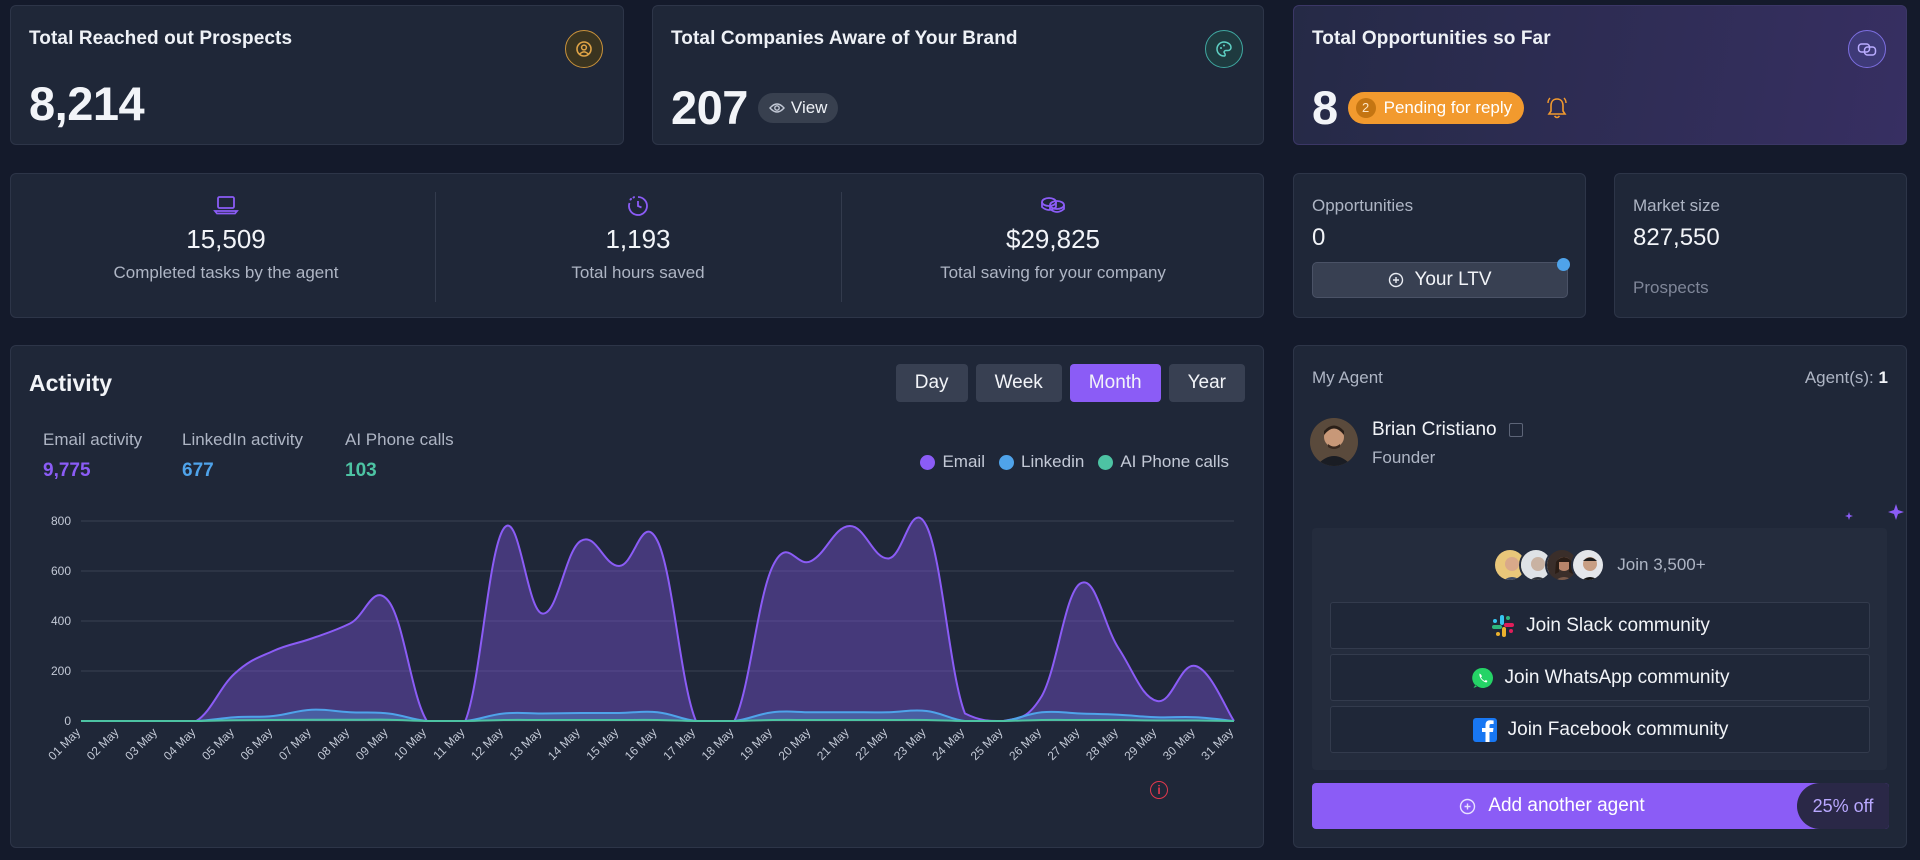 This screenshot has height=860, width=1920. What do you see at coordinates (1843, 806) in the screenshot?
I see `discount-badge: 25% off` at bounding box center [1843, 806].